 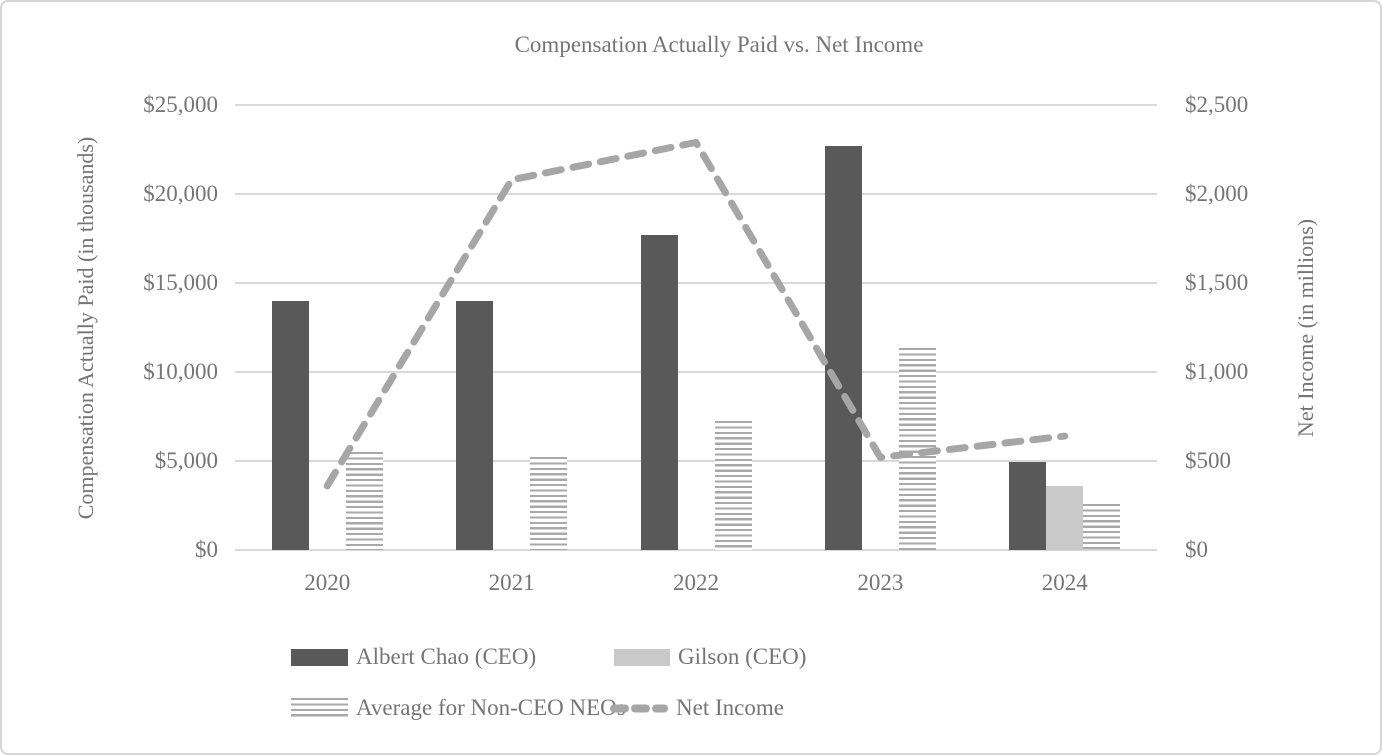 What do you see at coordinates (638, 708) in the screenshot?
I see `legend-swatch-net-income-icon` at bounding box center [638, 708].